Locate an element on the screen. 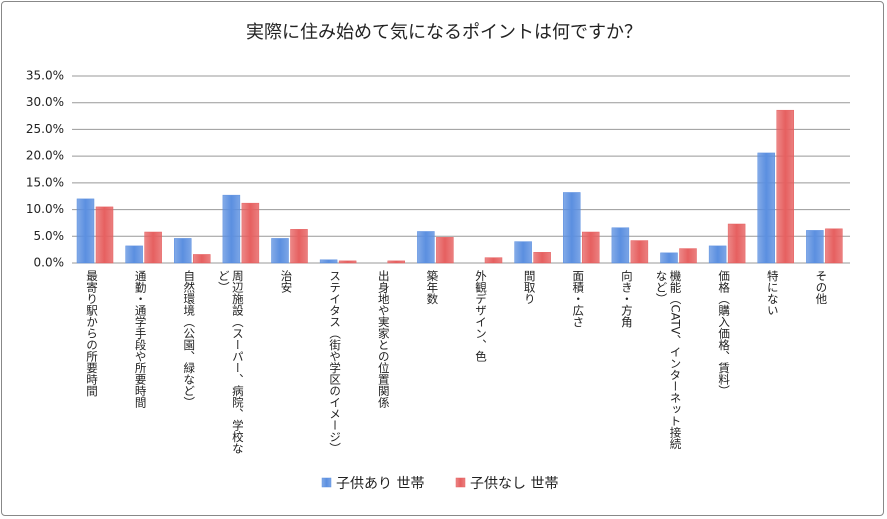  x-tick-label: 面積・広さ is located at coordinates (578, 299).